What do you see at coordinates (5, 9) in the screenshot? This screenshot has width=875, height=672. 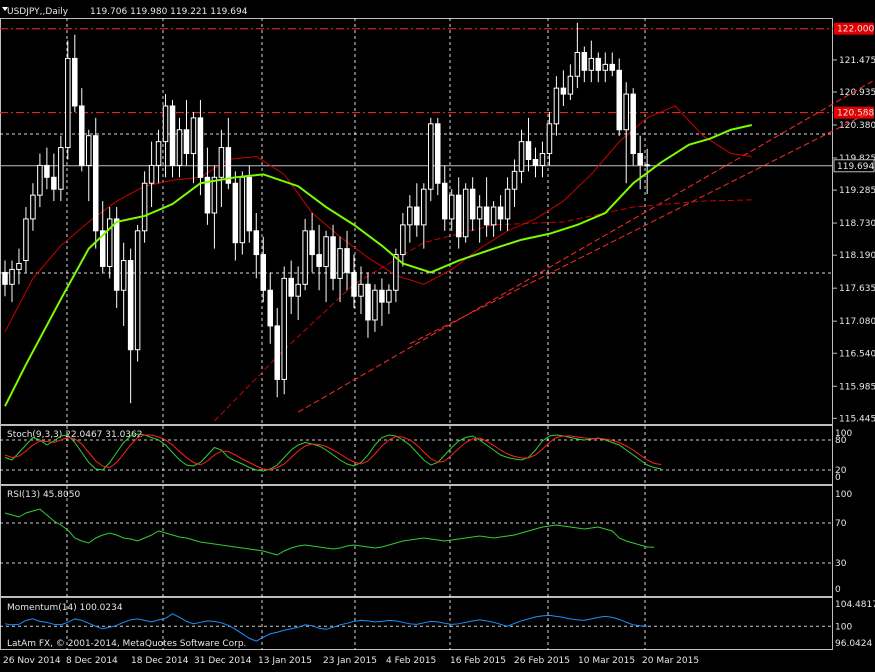 I see `menu-triangle-icon` at bounding box center [5, 9].